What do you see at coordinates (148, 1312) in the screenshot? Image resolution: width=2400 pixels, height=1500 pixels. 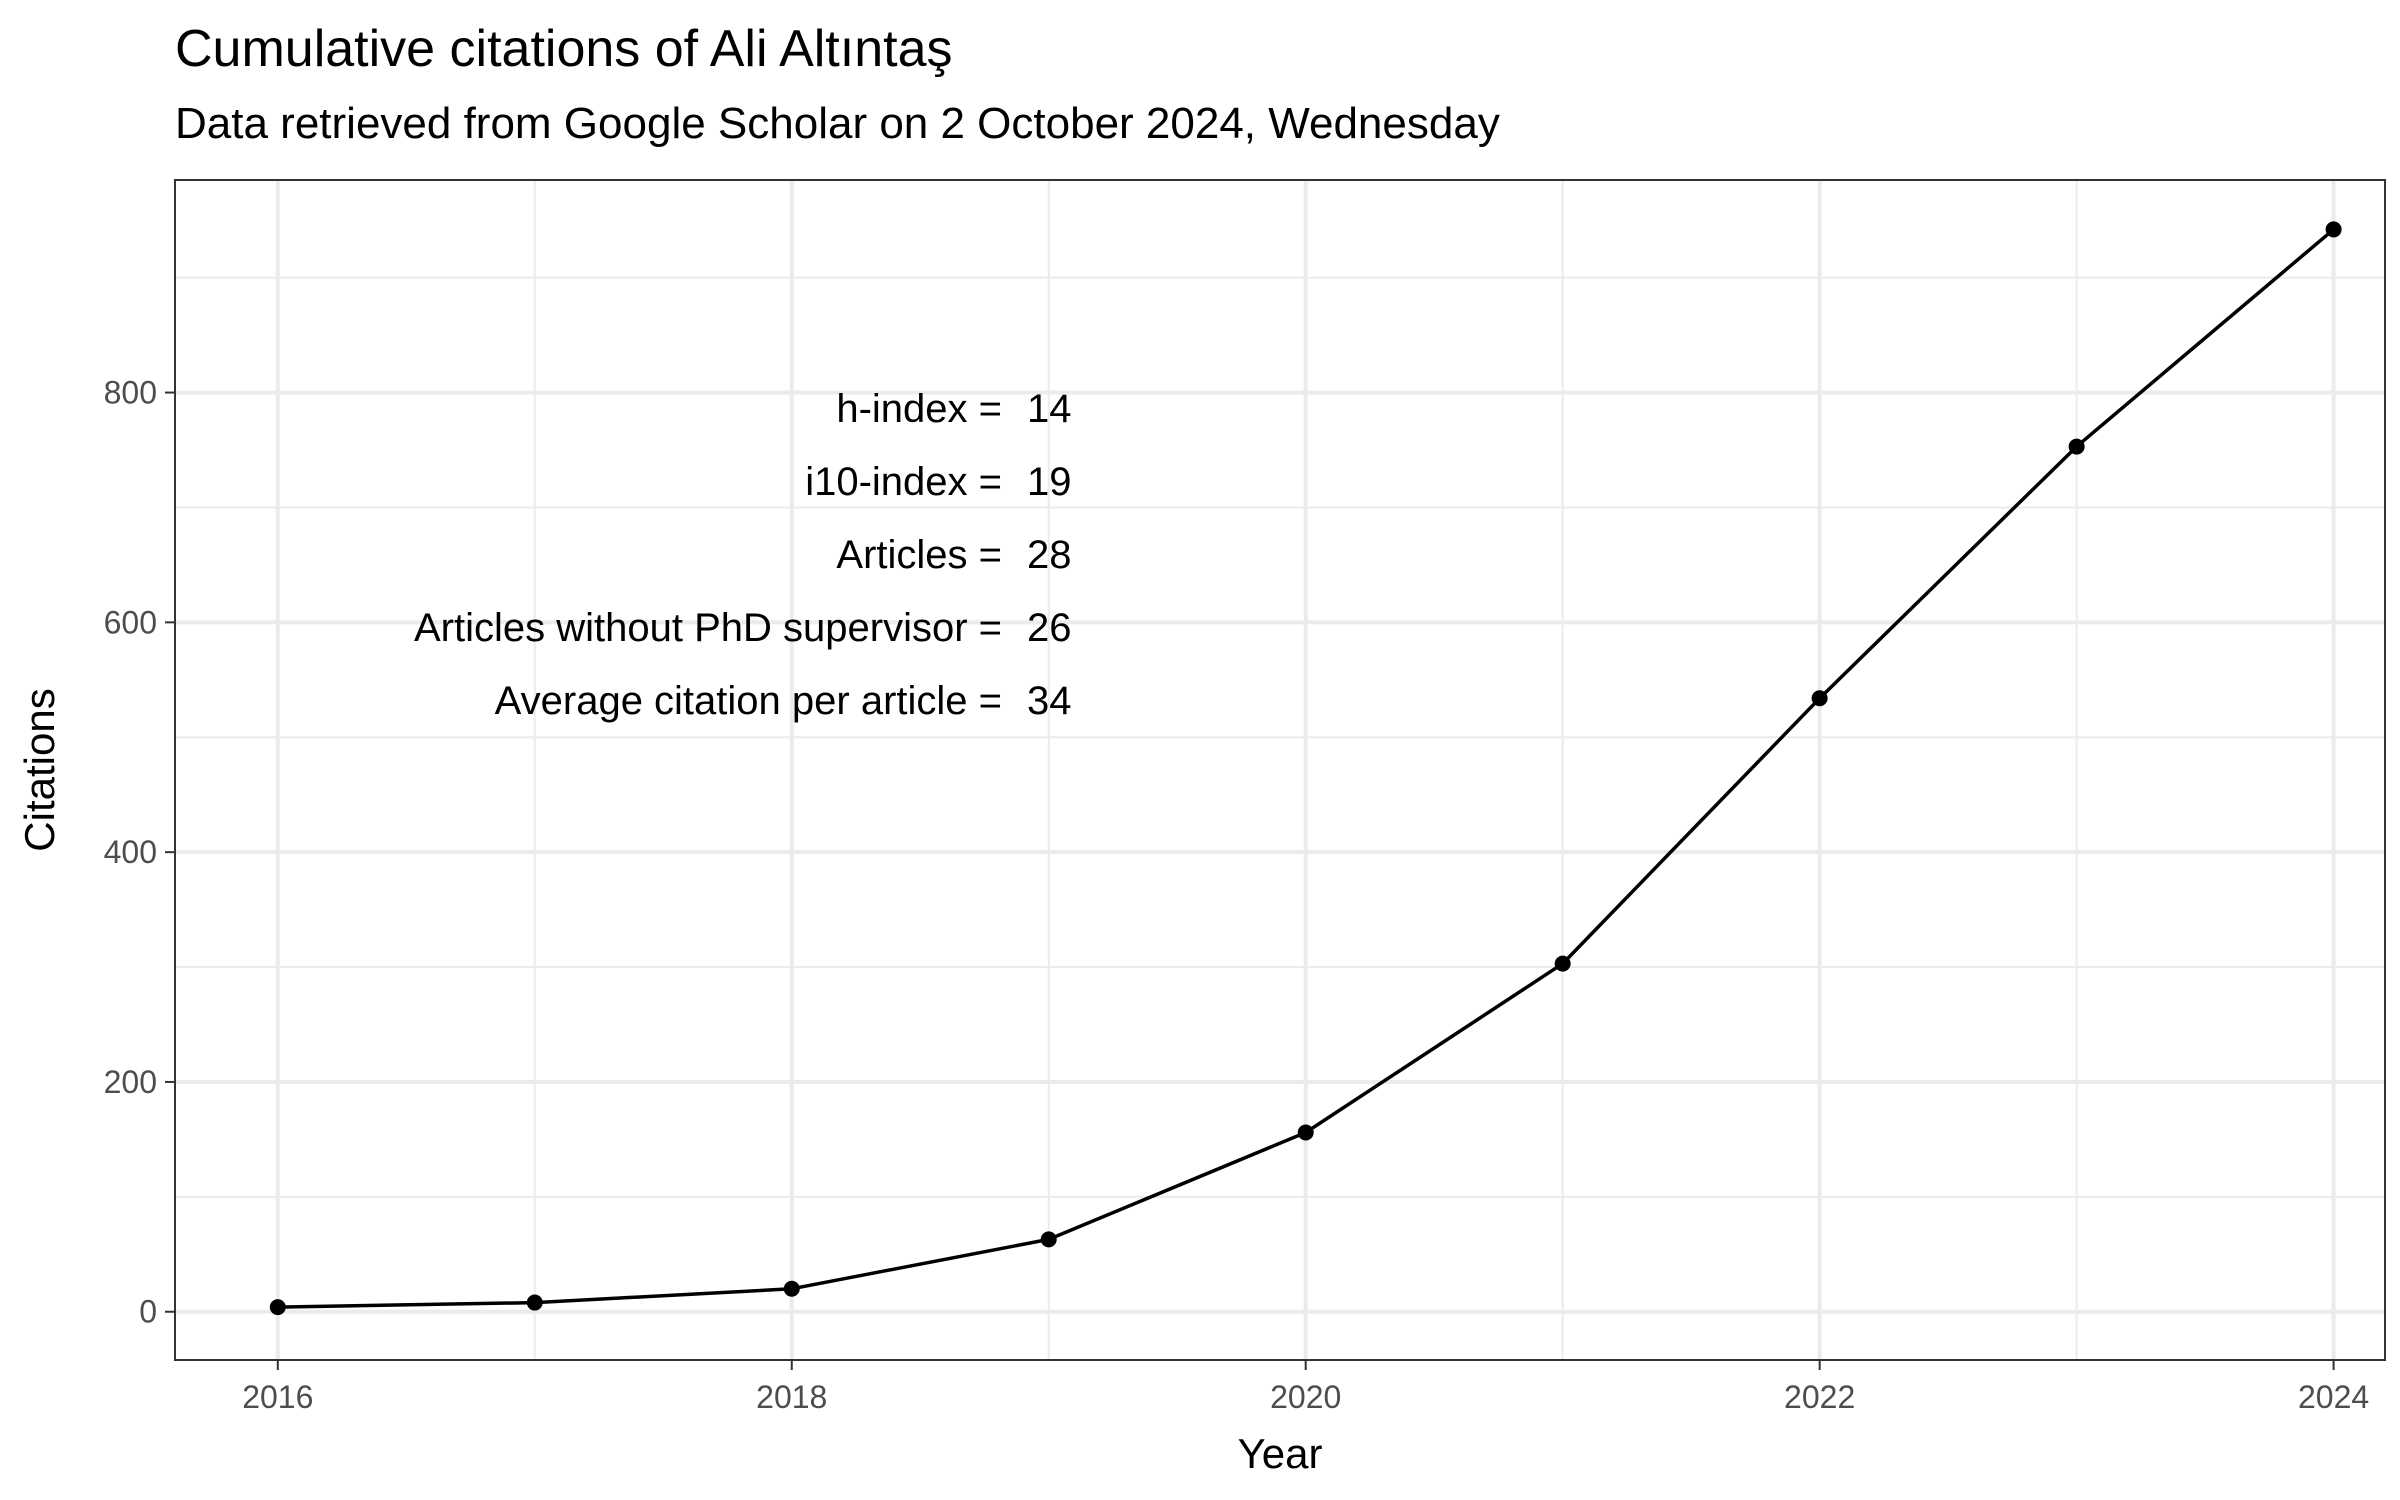 I see `y-tick-label: 0` at bounding box center [148, 1312].